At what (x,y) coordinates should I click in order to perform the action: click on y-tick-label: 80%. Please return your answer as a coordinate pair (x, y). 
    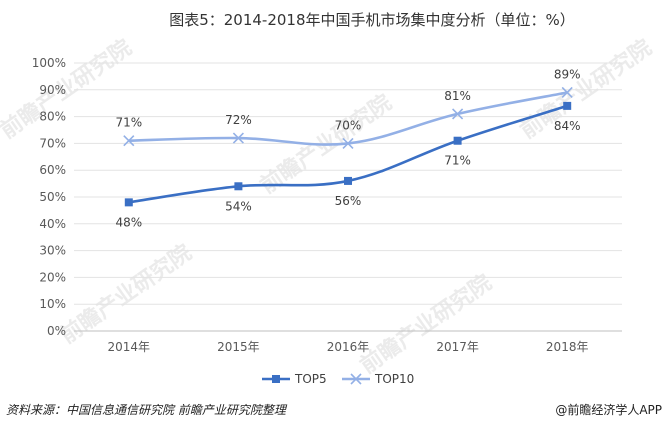
    Looking at the image, I should click on (52, 117).